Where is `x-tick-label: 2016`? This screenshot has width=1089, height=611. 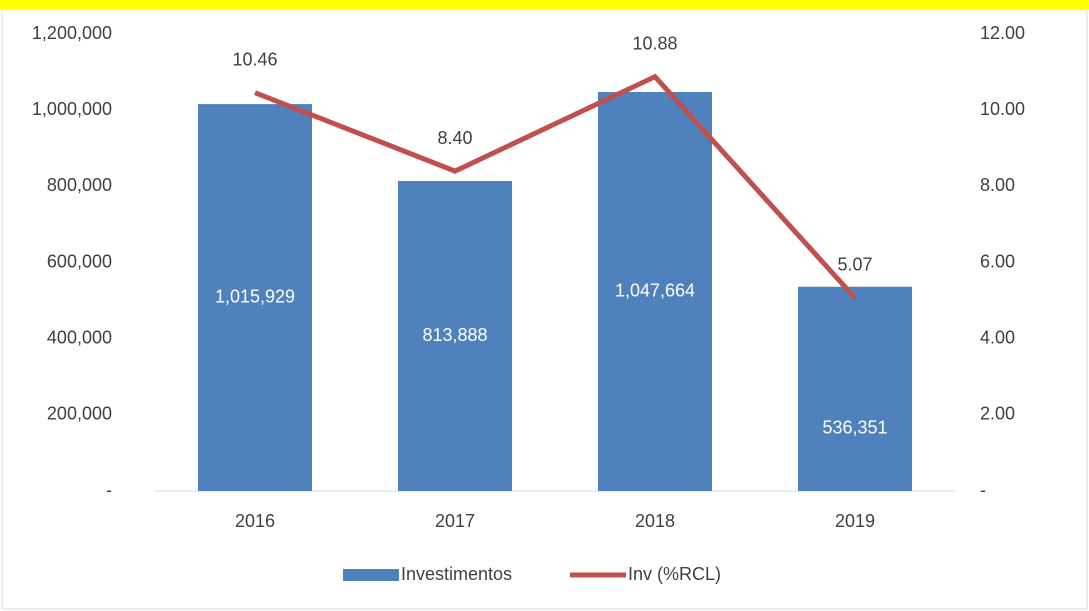 x-tick-label: 2016 is located at coordinates (255, 521).